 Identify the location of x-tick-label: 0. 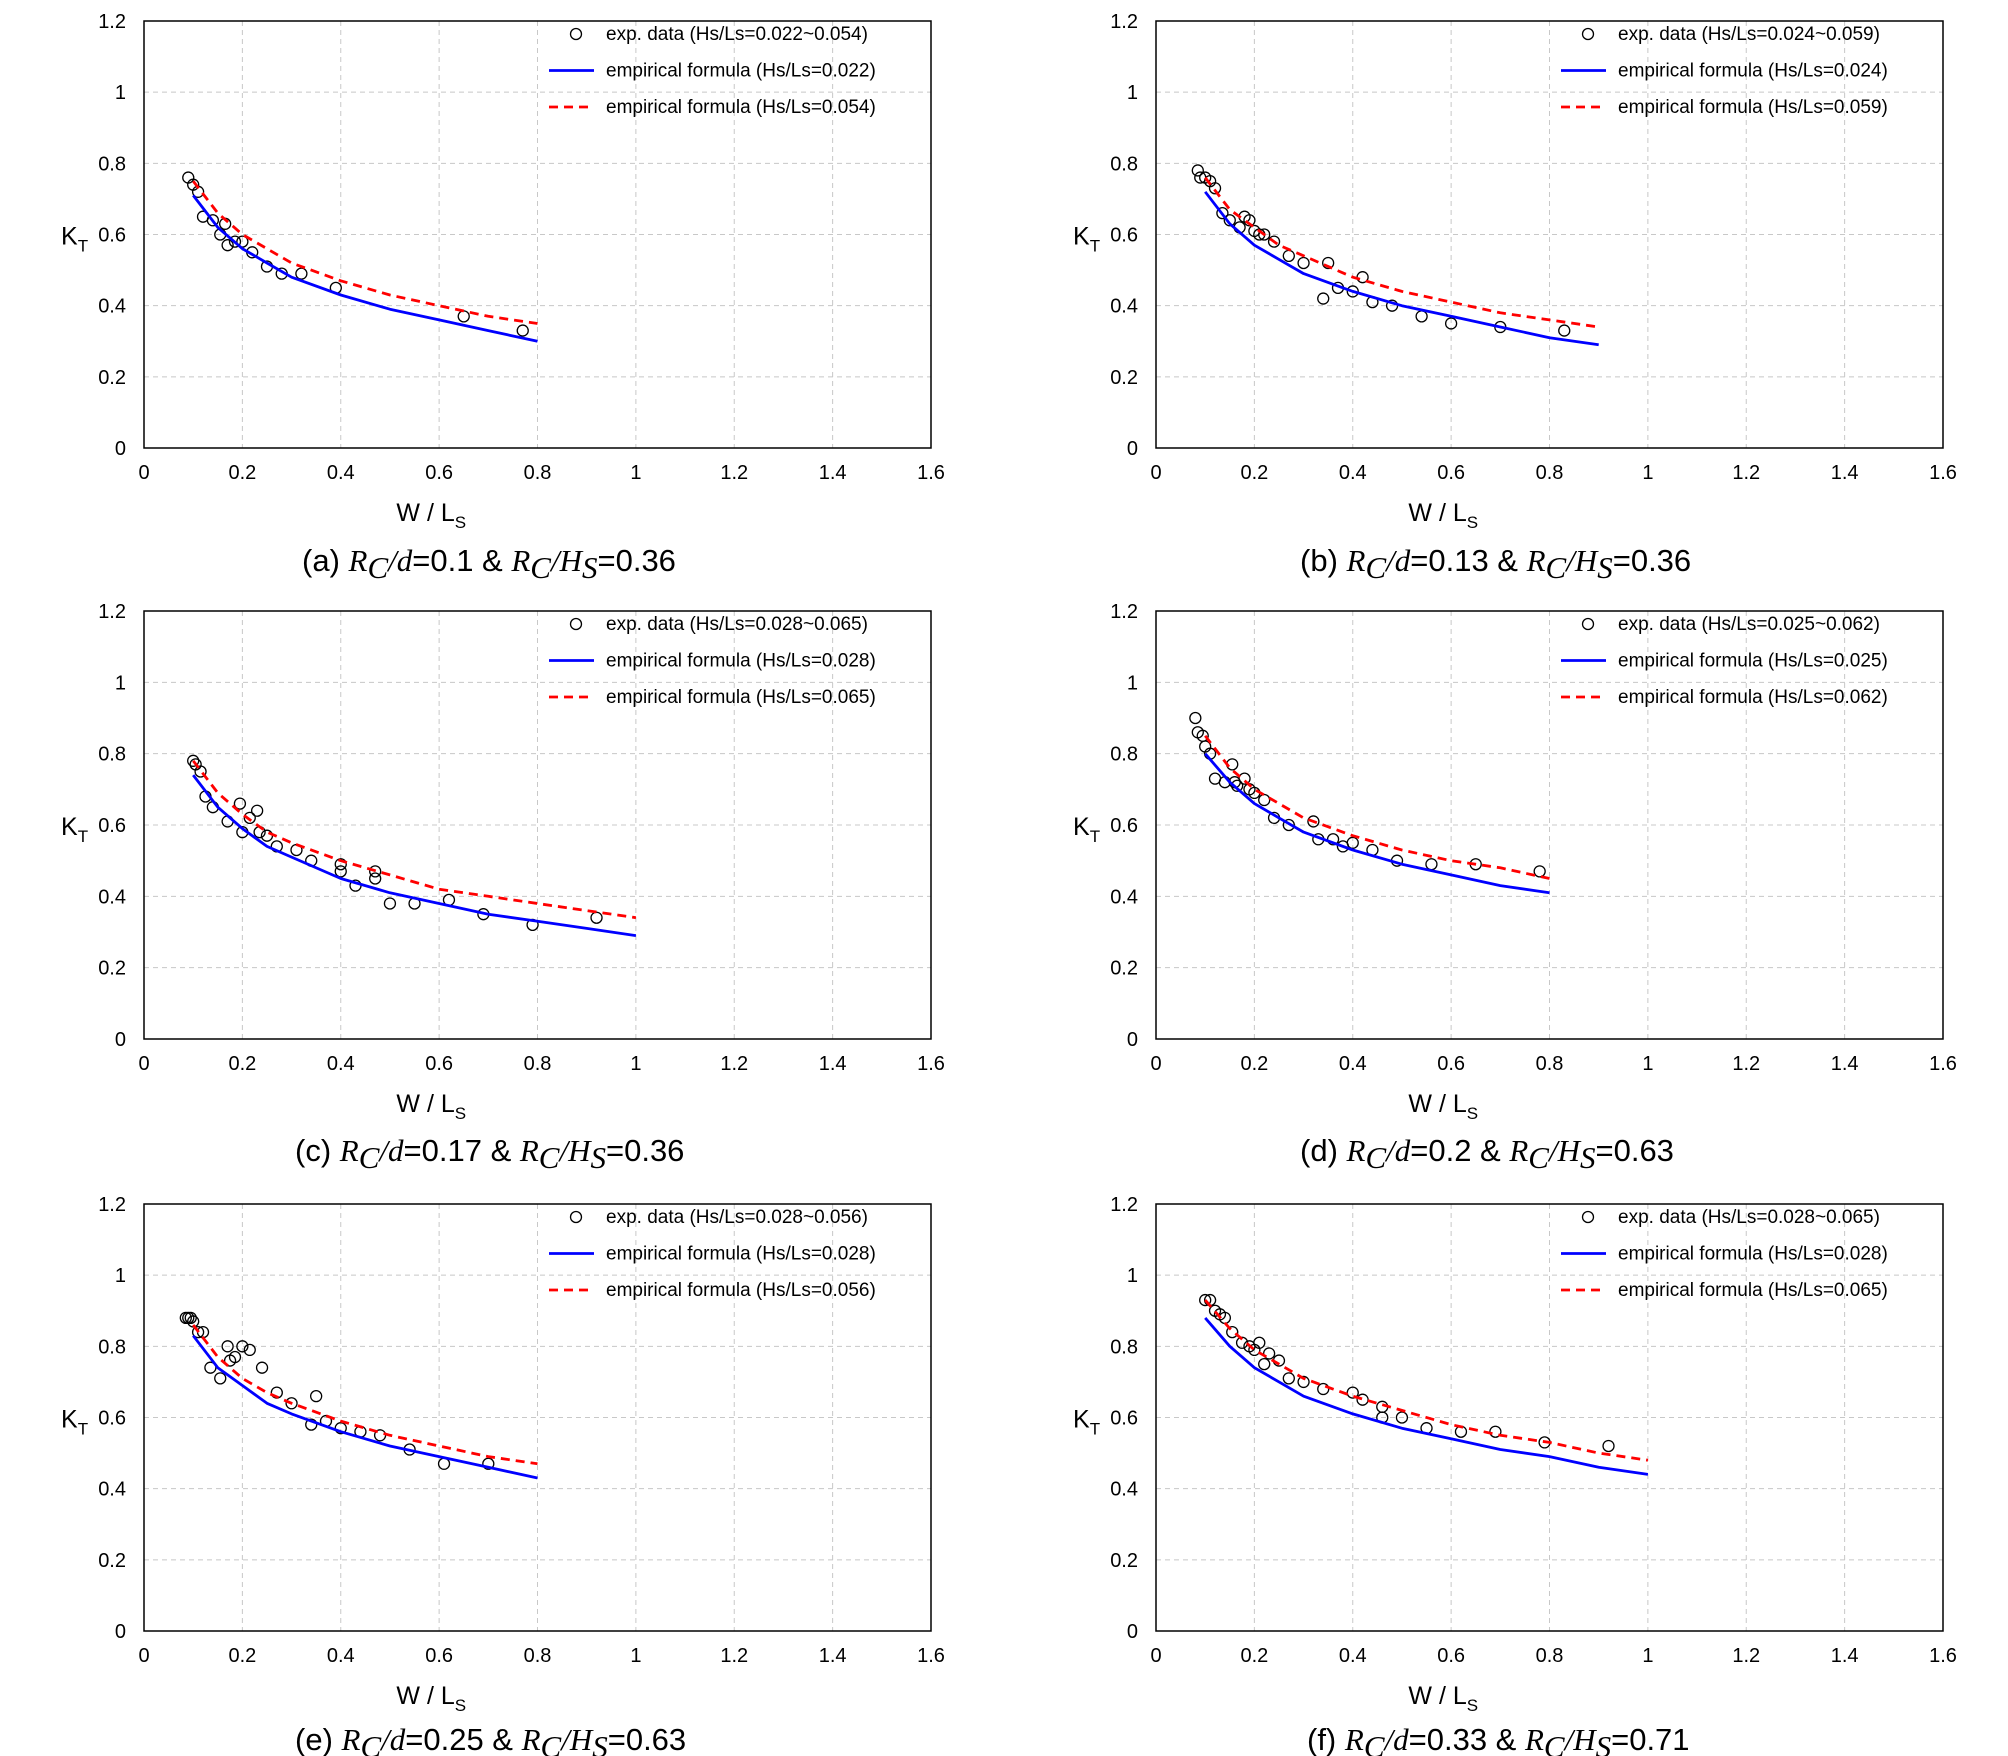
(143, 473).